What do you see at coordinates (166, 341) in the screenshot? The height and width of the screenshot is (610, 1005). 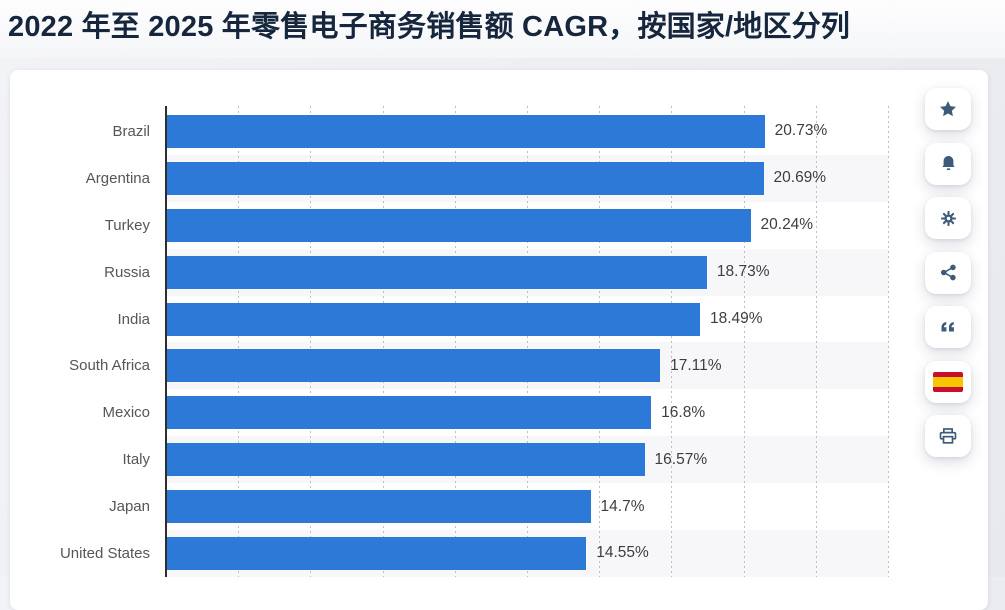 I see `y-axis-line` at bounding box center [166, 341].